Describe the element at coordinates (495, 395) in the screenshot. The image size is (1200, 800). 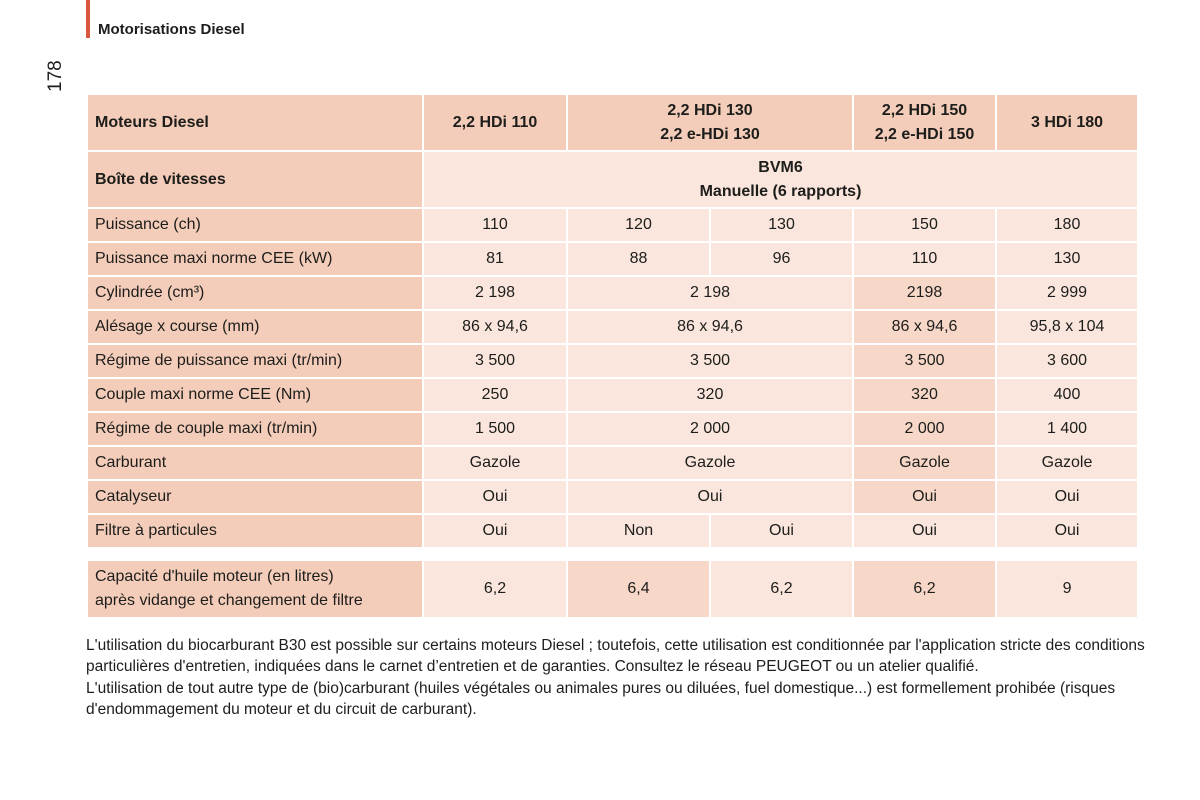
I see `row-value: 250` at that location.